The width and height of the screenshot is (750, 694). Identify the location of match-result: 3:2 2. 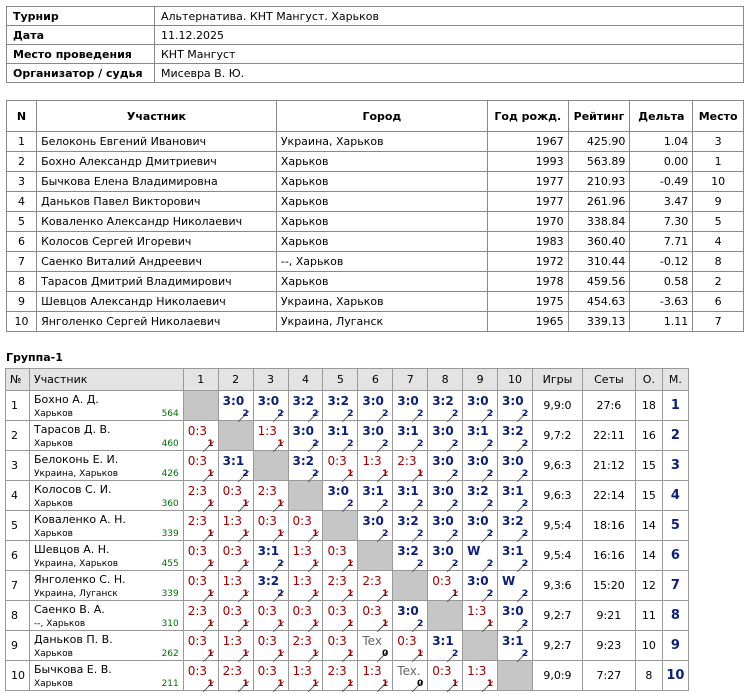
(410, 557).